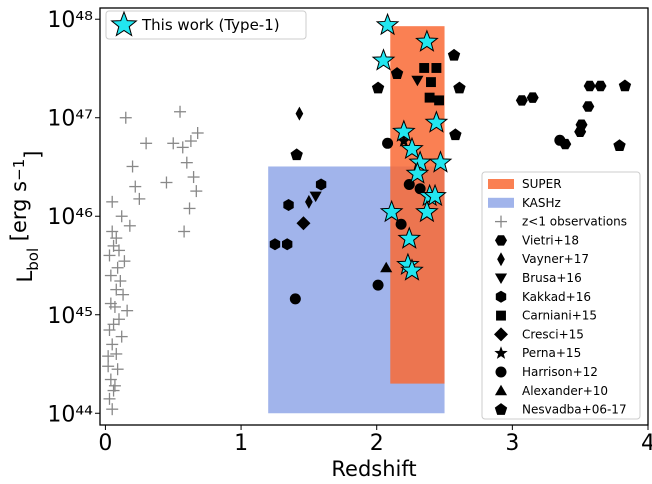 The width and height of the screenshot is (652, 484). I want to click on legend-swatch, so click(501, 184).